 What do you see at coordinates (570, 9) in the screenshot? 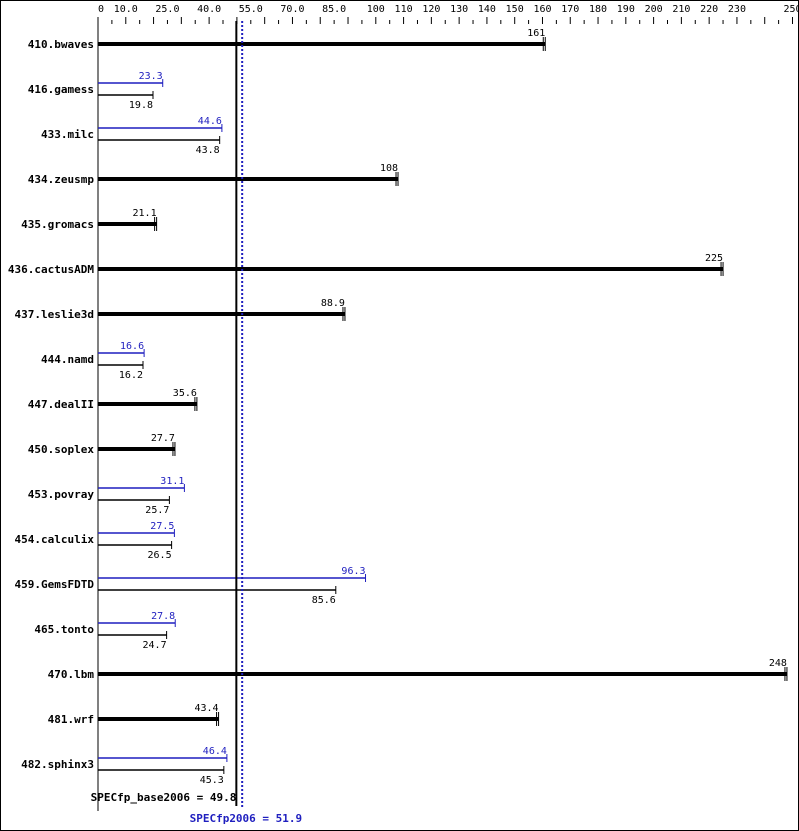
I see `tick-label: 170` at bounding box center [570, 9].